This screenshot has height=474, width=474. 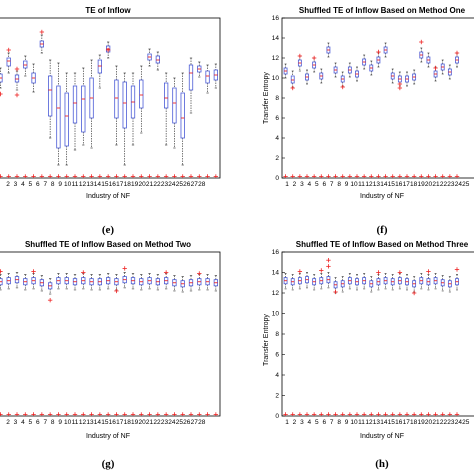 I want to click on x-tick-label: 5, so click(x=31, y=184).